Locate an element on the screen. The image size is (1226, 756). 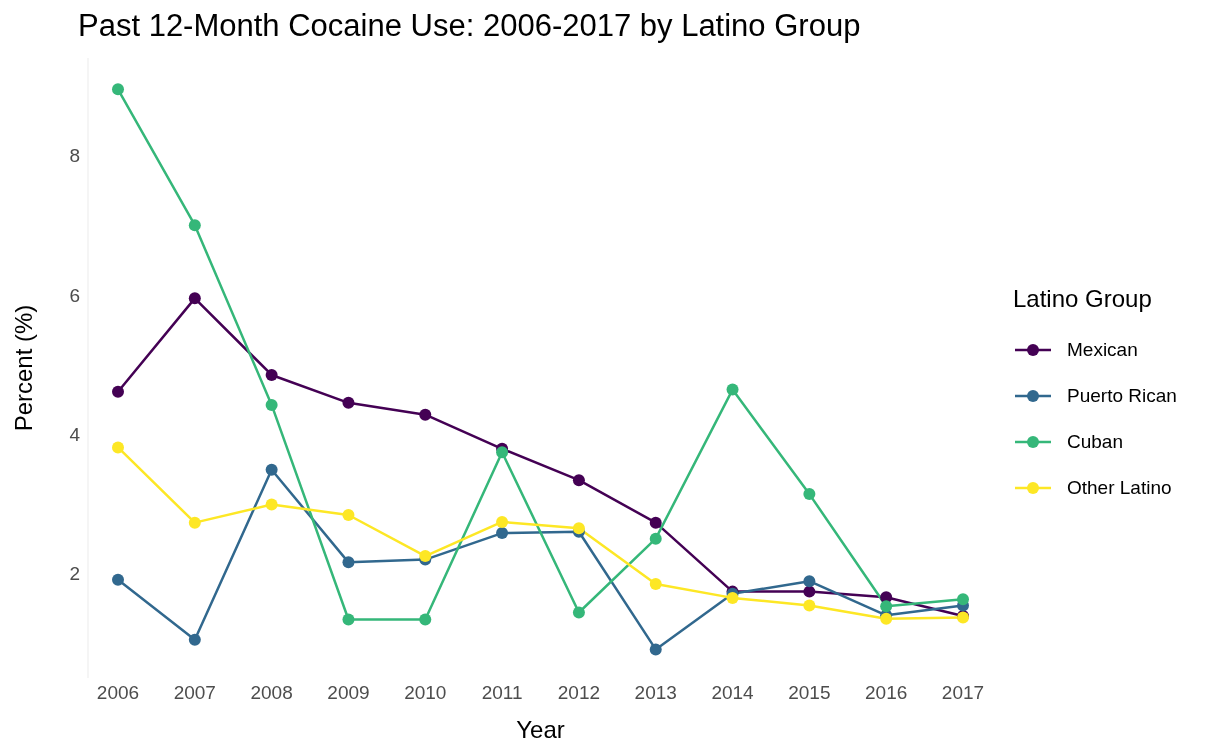
x-tick-label: 2017 is located at coordinates (963, 693).